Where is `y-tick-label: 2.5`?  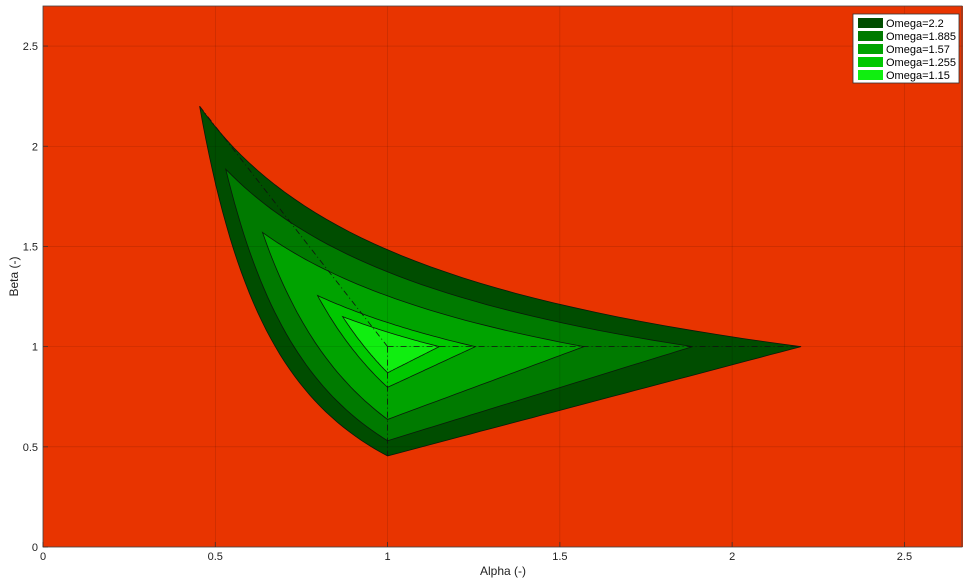 y-tick-label: 2.5 is located at coordinates (30, 47).